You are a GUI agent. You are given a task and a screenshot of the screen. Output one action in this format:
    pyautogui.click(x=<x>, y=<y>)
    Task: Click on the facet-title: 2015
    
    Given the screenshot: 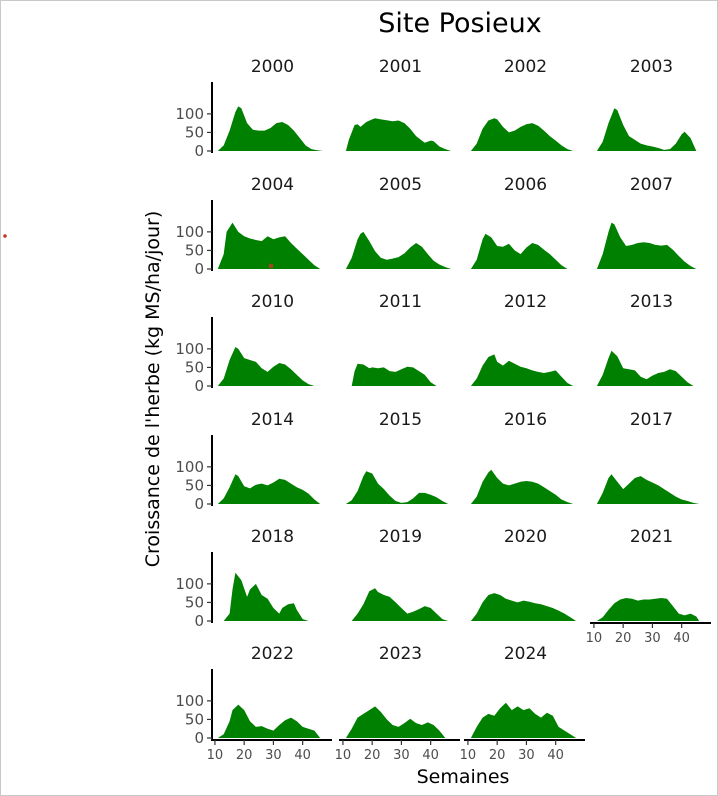 What is the action you would take?
    pyautogui.click(x=400, y=420)
    